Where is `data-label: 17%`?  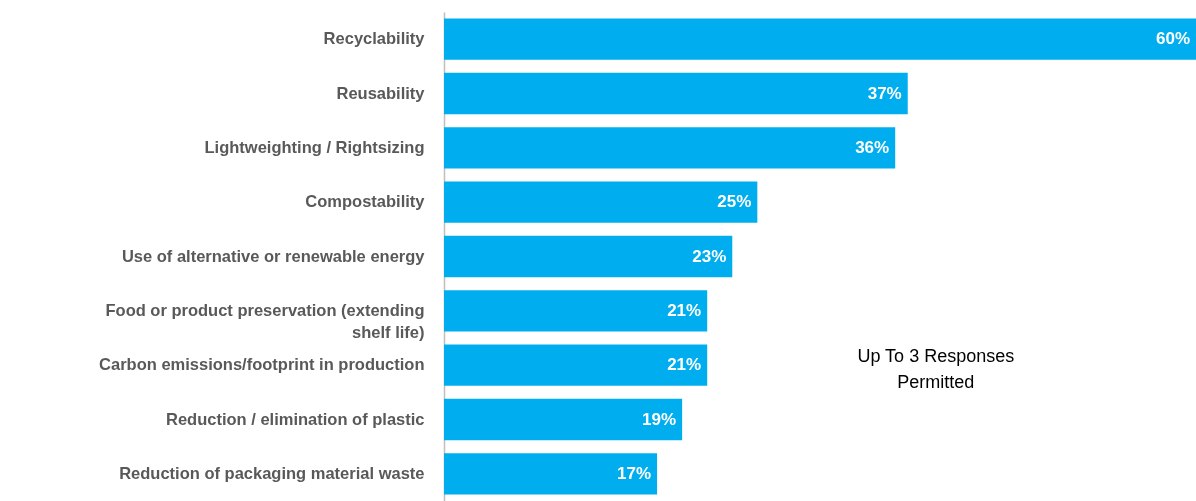 data-label: 17% is located at coordinates (634, 473).